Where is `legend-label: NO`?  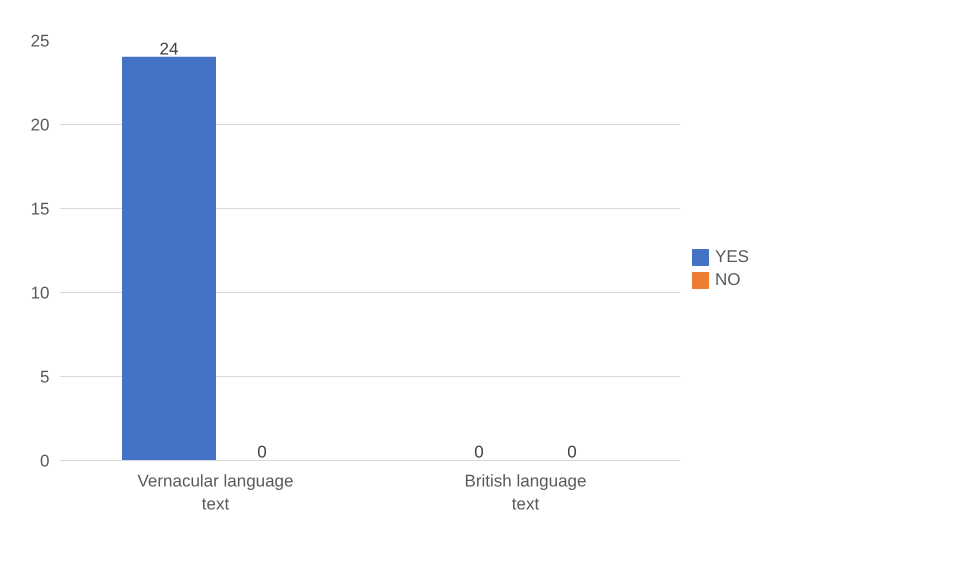
legend-label: NO is located at coordinates (727, 280).